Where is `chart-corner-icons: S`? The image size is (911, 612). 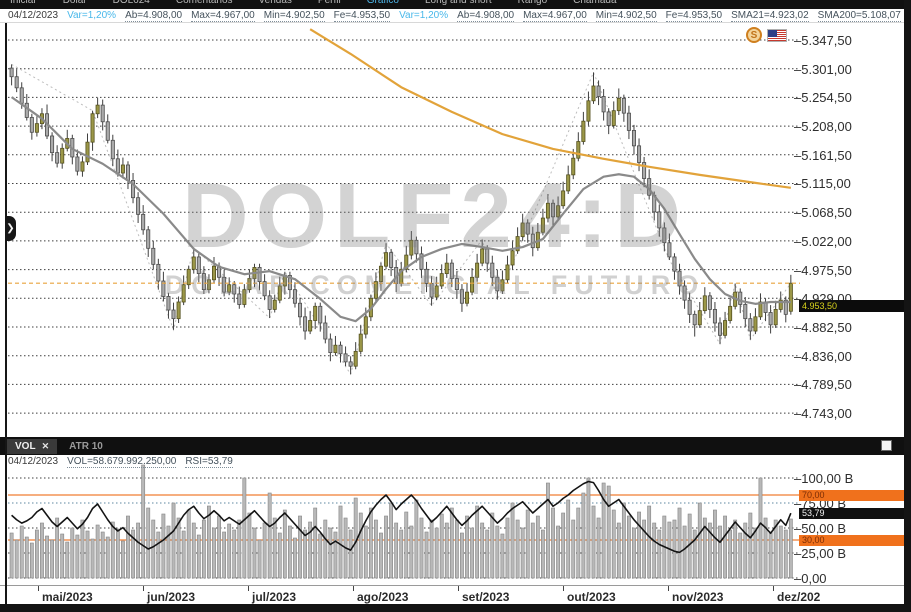
chart-corner-icons: S is located at coordinates (766, 35).